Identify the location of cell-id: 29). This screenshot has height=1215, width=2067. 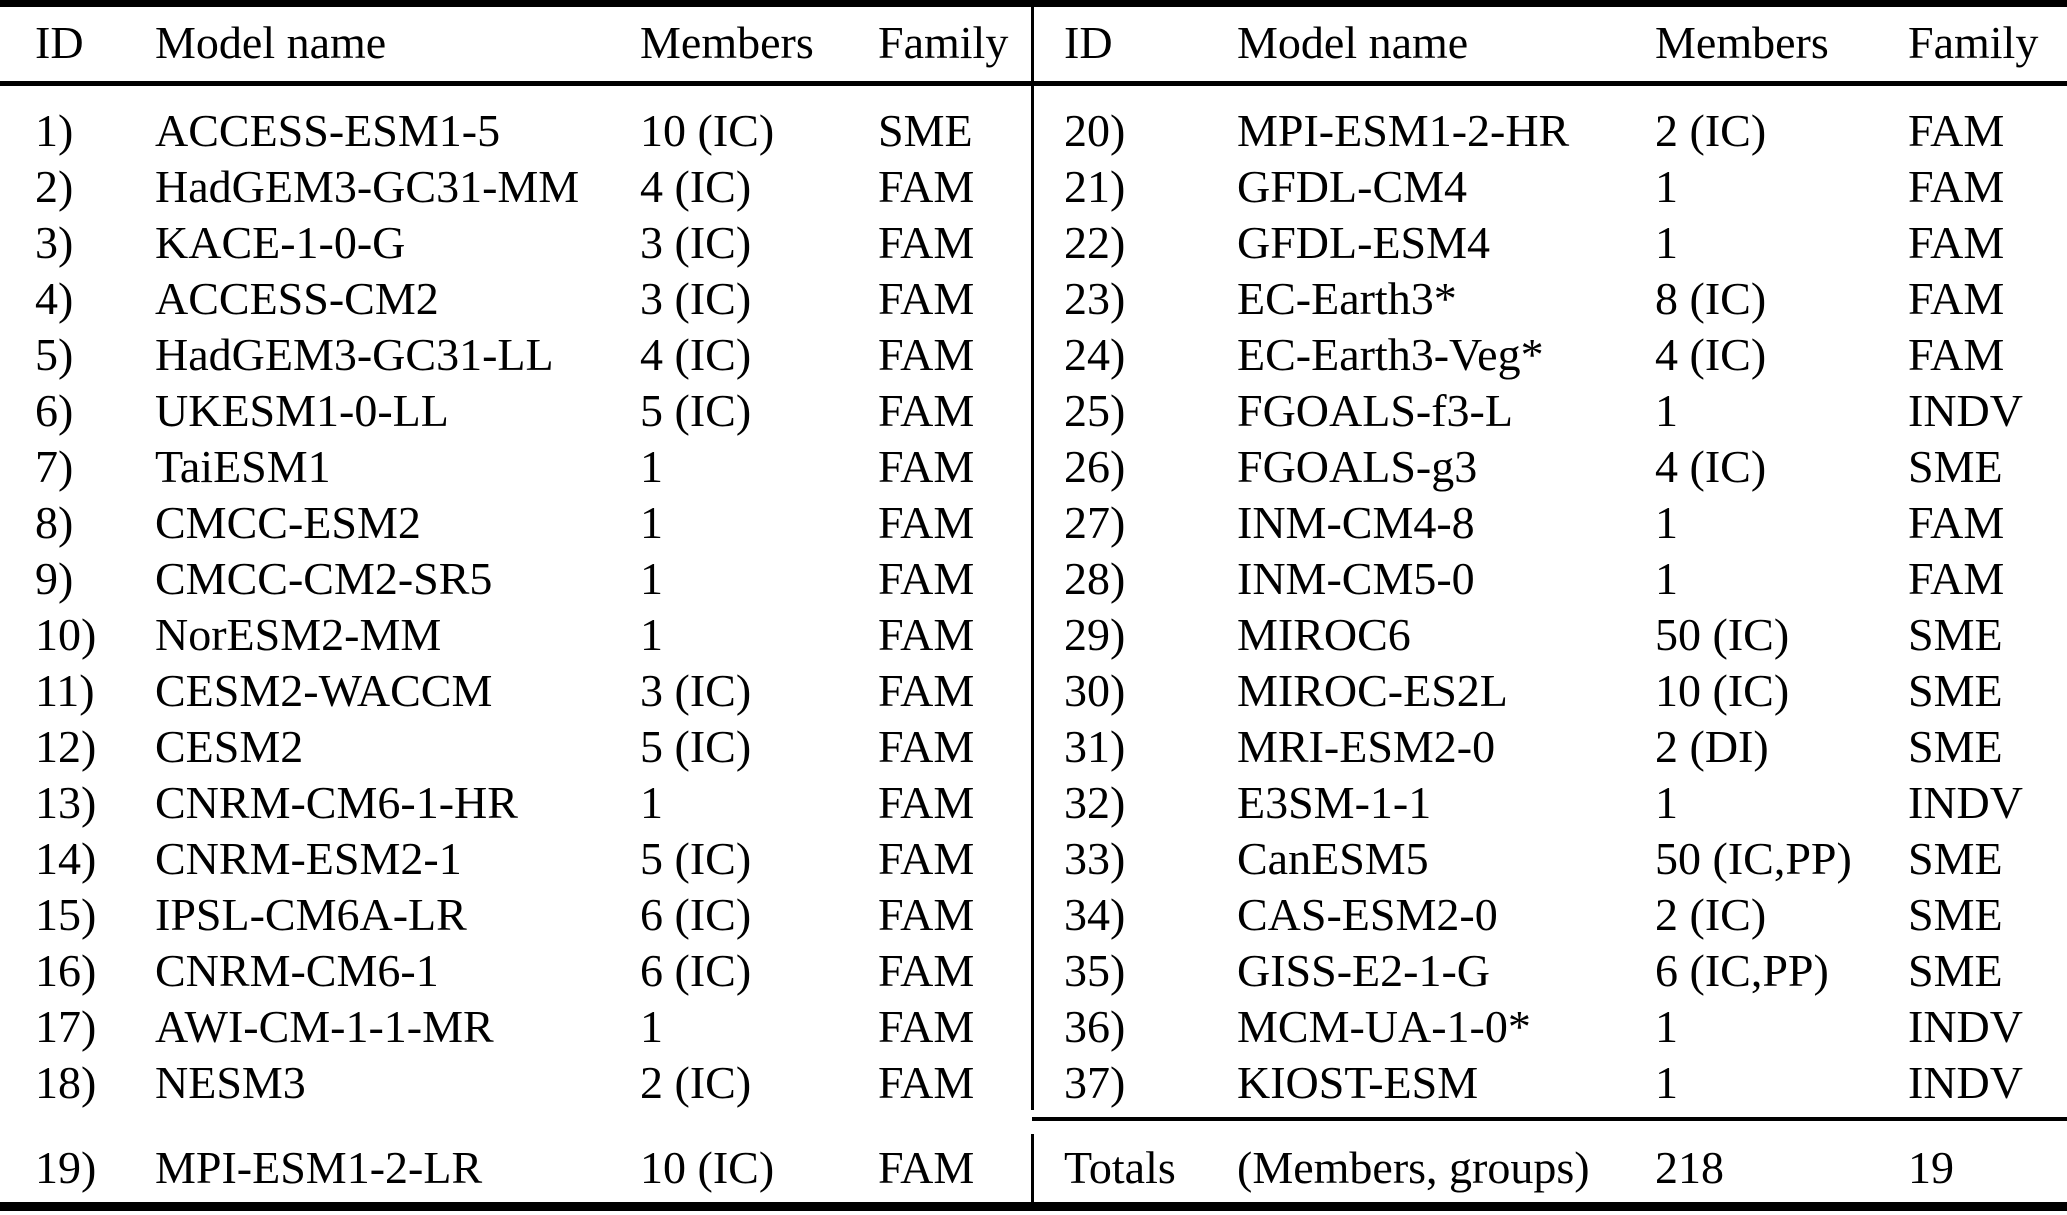
(1095, 634).